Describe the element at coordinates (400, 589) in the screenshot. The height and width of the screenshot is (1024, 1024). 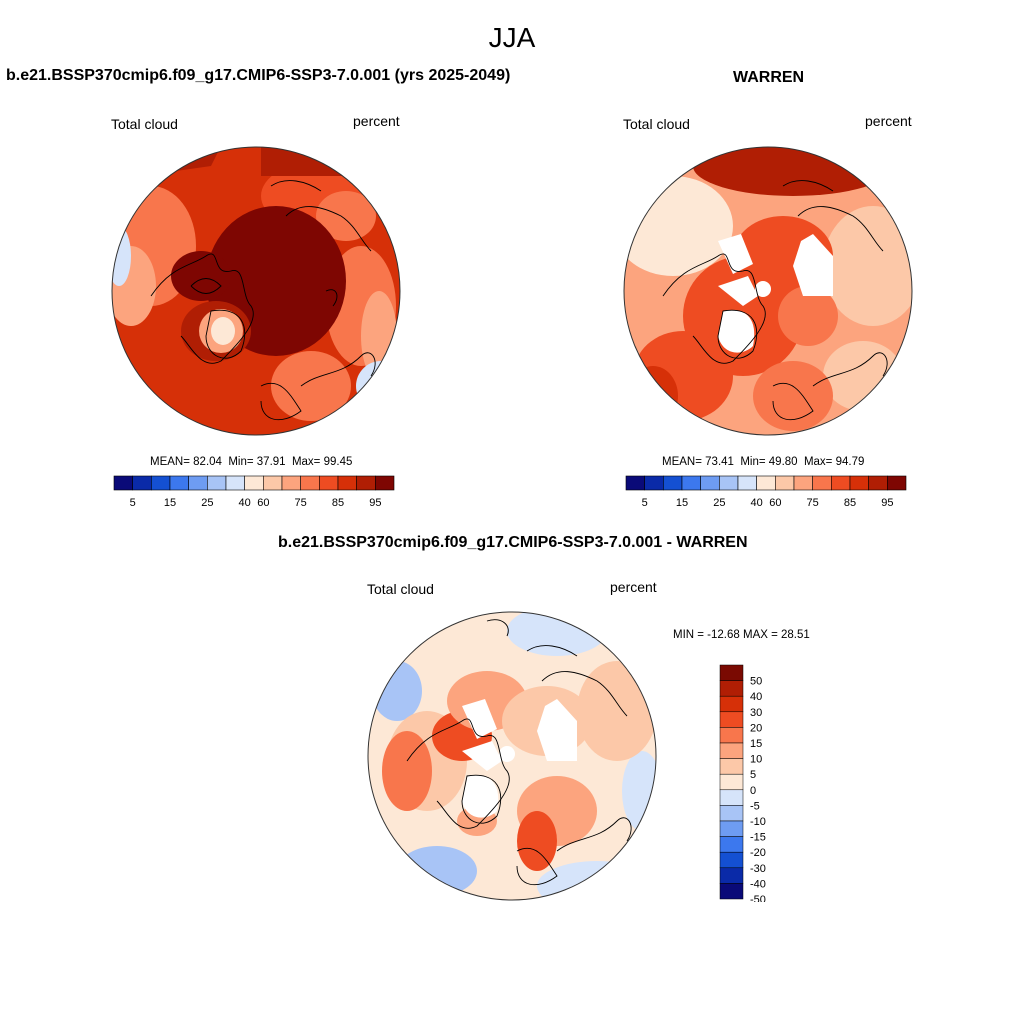
I see `panel-3-variable: Total cloud` at that location.